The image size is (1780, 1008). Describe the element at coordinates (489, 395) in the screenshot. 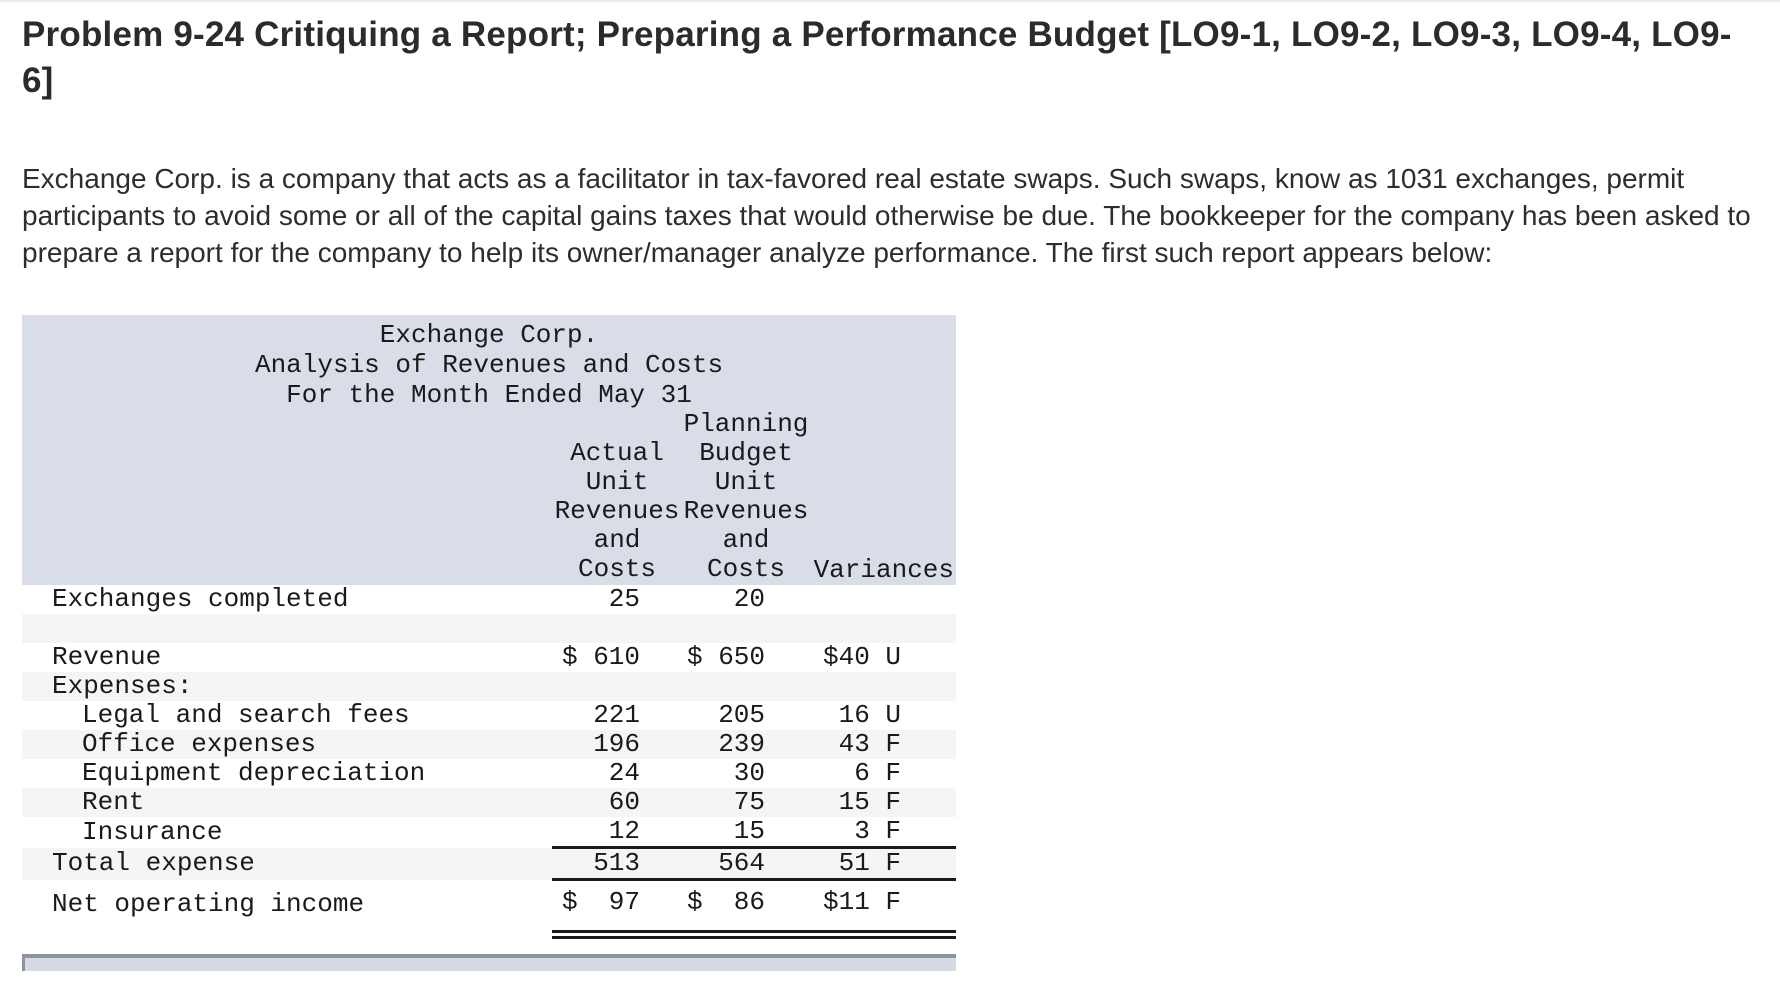

I see `report-period: For the Month Ended May 31` at that location.